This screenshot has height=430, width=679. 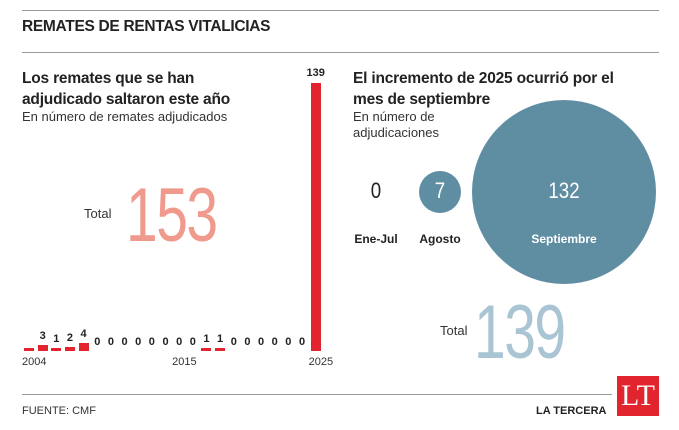 What do you see at coordinates (288, 342) in the screenshot?
I see `bar-value-label-2023: 0` at bounding box center [288, 342].